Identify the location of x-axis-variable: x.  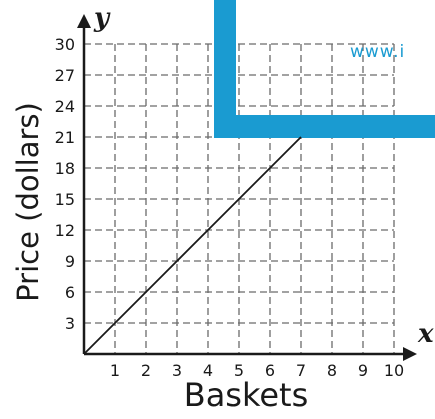
(425, 334).